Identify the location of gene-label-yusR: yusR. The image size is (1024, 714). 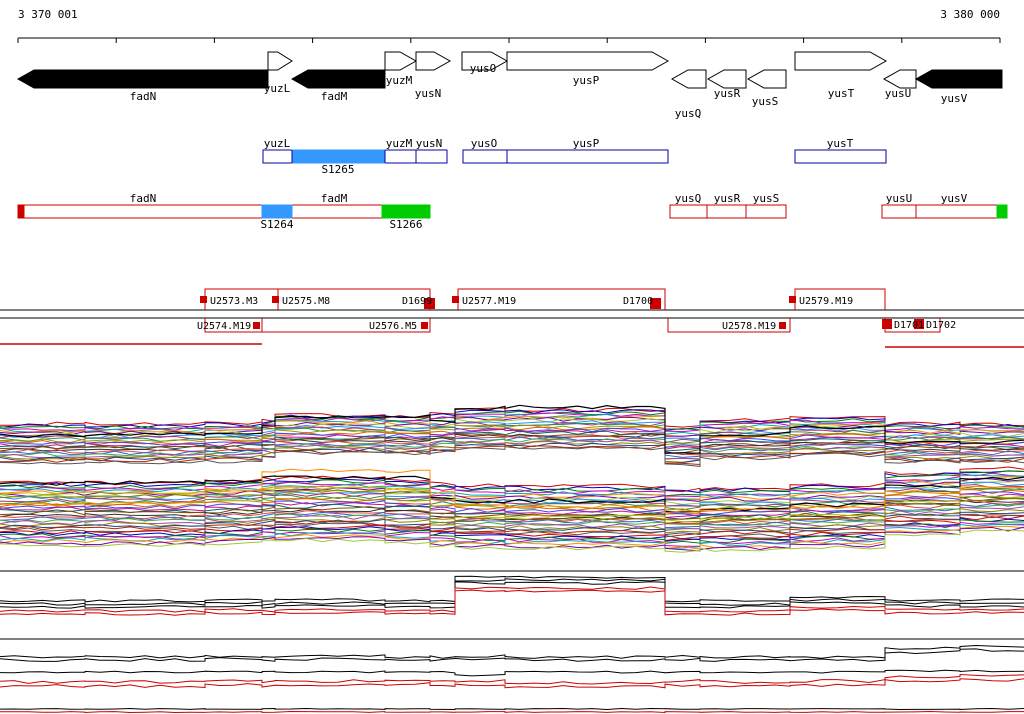
(727, 93).